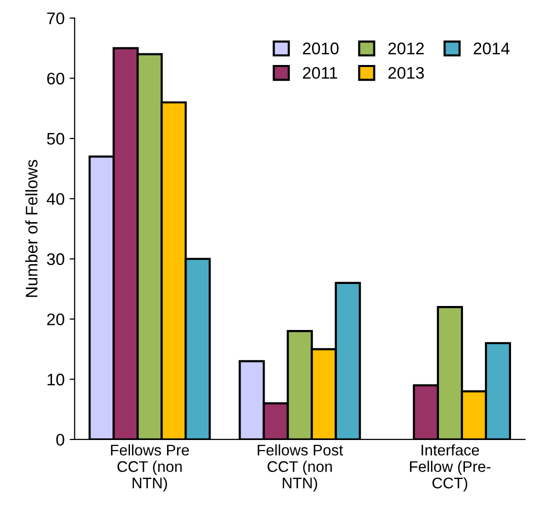 The height and width of the screenshot is (517, 533). What do you see at coordinates (492, 48) in the screenshot?
I see `legend-label: 2014` at bounding box center [492, 48].